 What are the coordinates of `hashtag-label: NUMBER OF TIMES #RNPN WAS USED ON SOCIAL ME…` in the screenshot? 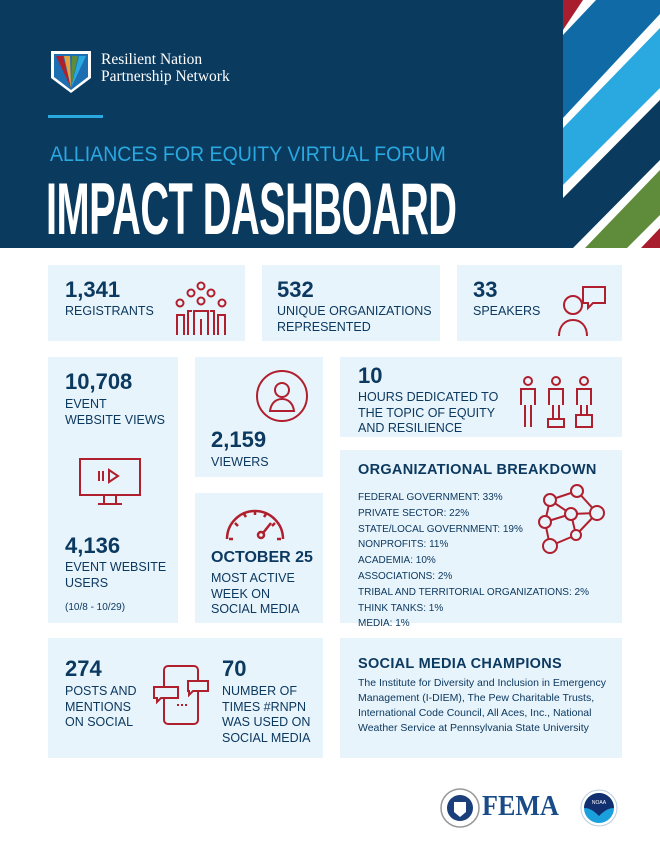 It's located at (266, 715).